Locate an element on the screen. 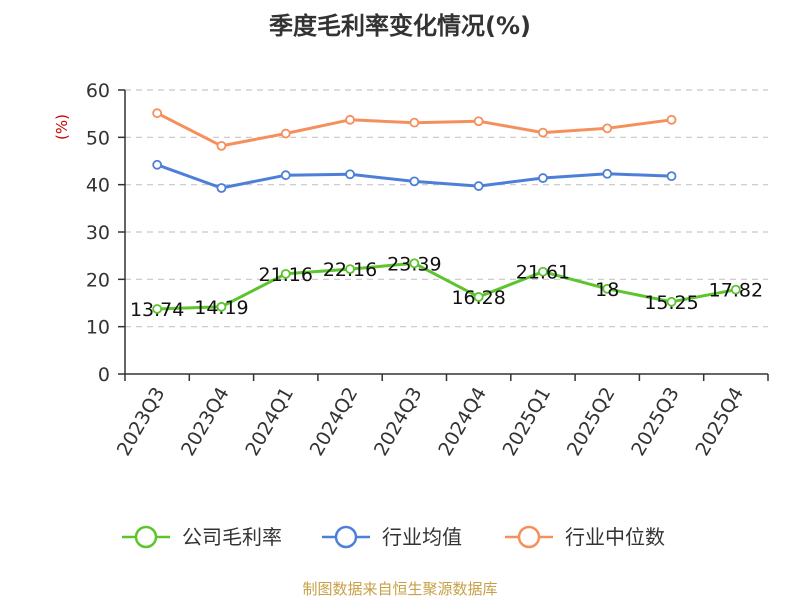  legend-item: 行业中位数 is located at coordinates (585, 537).